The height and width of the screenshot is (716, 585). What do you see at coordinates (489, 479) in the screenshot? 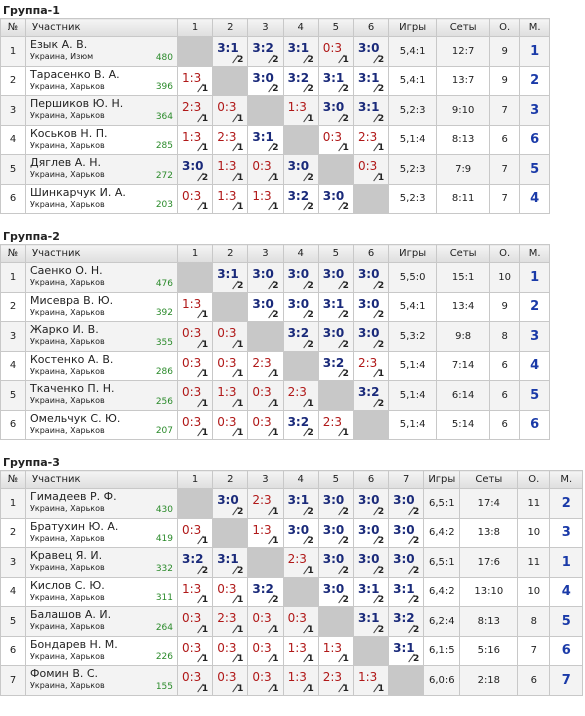
I see `column-header: Сеты` at bounding box center [489, 479].